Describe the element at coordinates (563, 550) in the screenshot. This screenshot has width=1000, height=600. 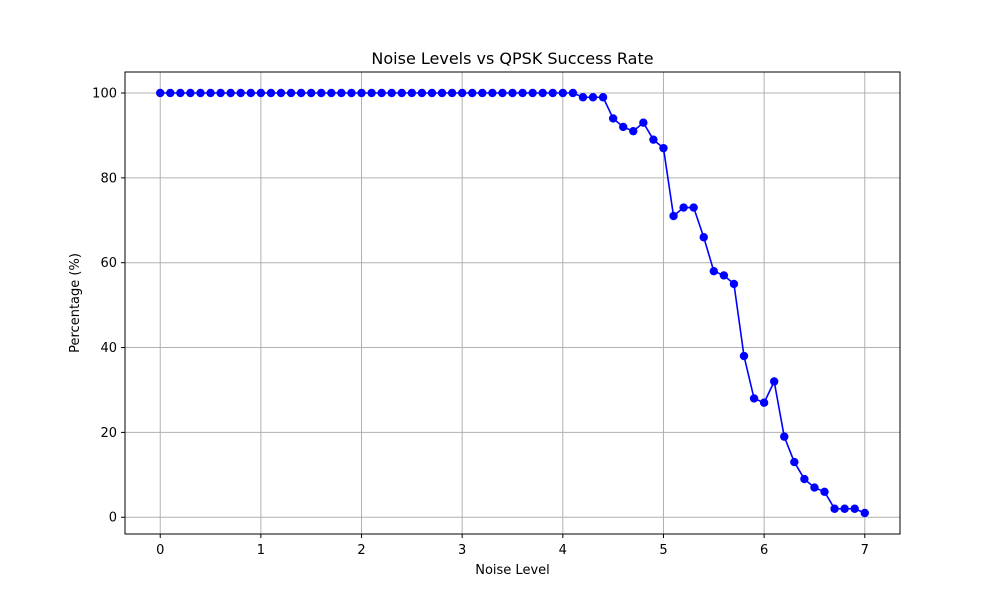
I see `x-tick-label: 4` at that location.